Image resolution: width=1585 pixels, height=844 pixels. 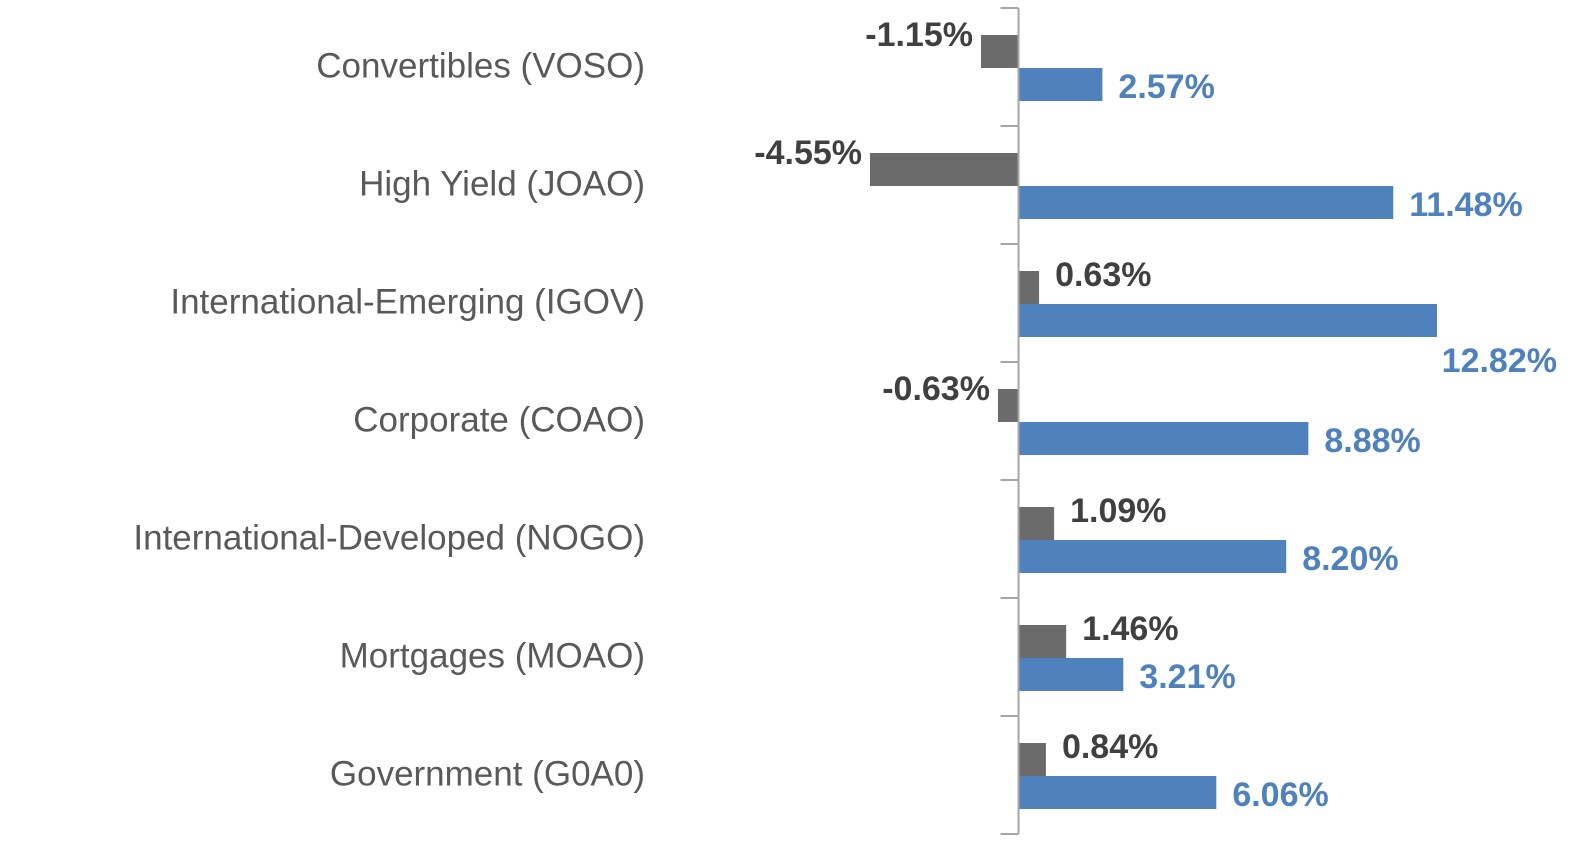 What do you see at coordinates (1130, 629) in the screenshot?
I see `value-label: 1.46%` at bounding box center [1130, 629].